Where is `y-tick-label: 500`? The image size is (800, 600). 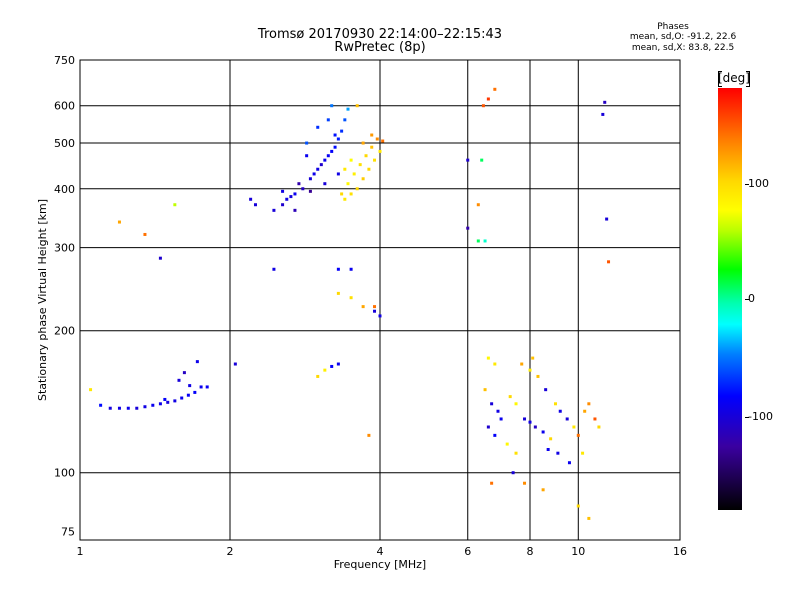
y-tick-label: 500 is located at coordinates (64, 143).